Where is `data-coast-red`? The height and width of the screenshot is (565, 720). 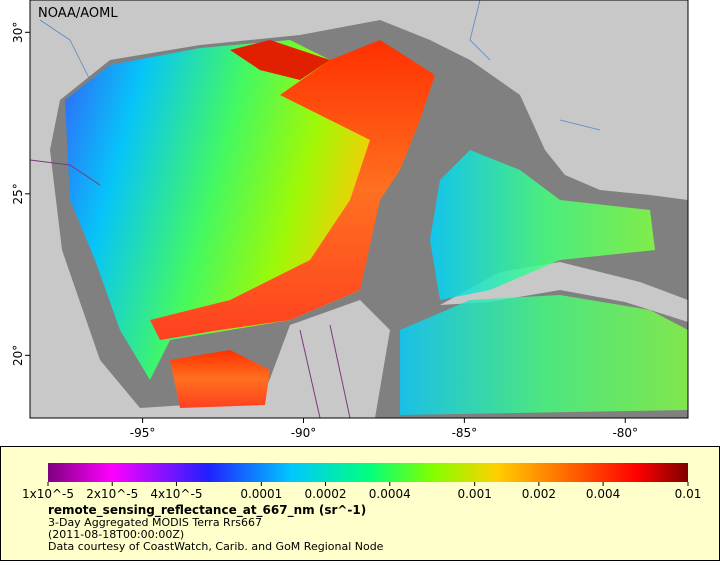 data-coast-red is located at coordinates (280, 60).